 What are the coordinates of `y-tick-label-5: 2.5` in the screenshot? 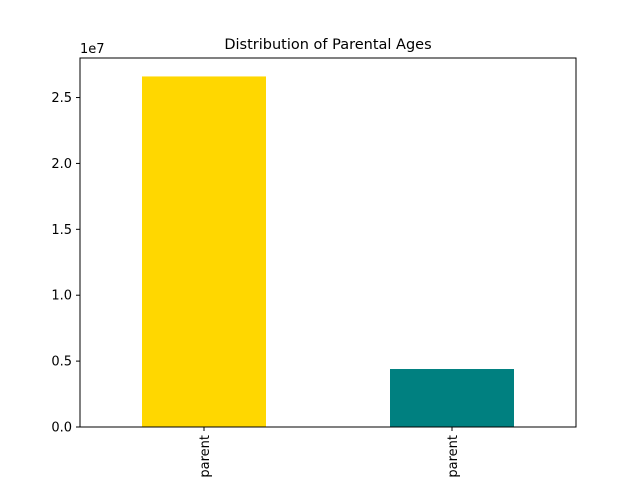 It's located at (61, 98).